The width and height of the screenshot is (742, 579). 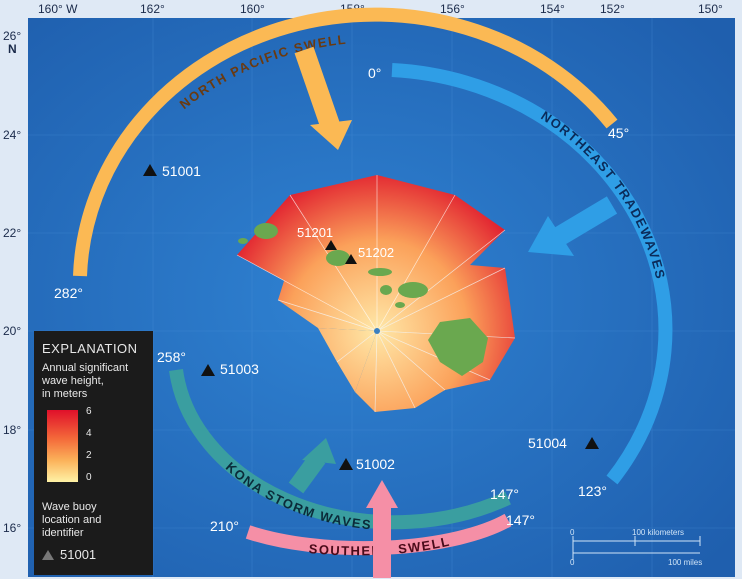 I want to click on buoy-label: 51004, so click(x=547, y=443).